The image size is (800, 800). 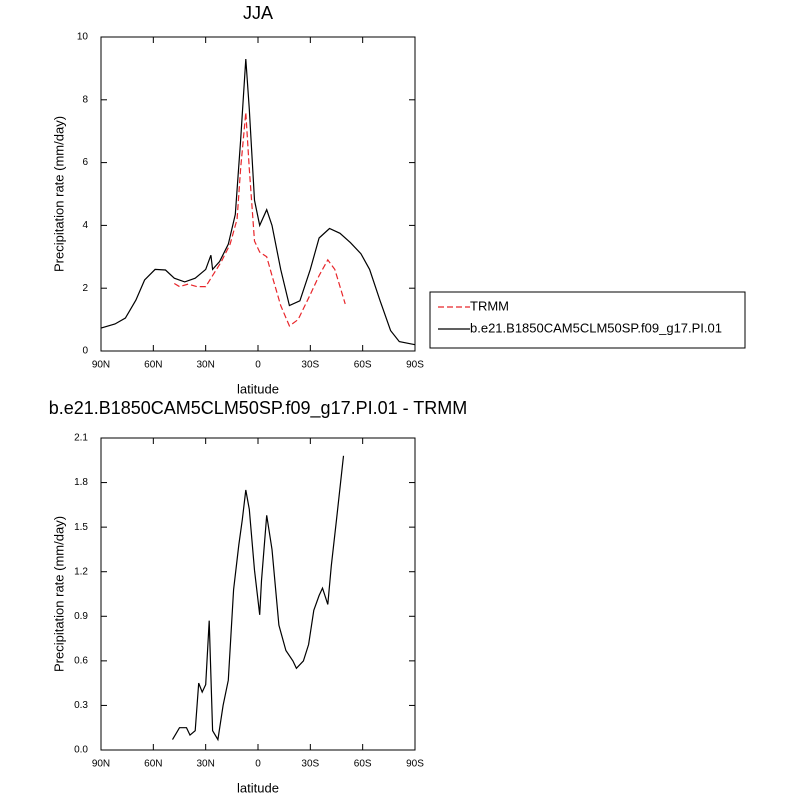 What do you see at coordinates (85, 162) in the screenshot?
I see `y-tick-label: 6` at bounding box center [85, 162].